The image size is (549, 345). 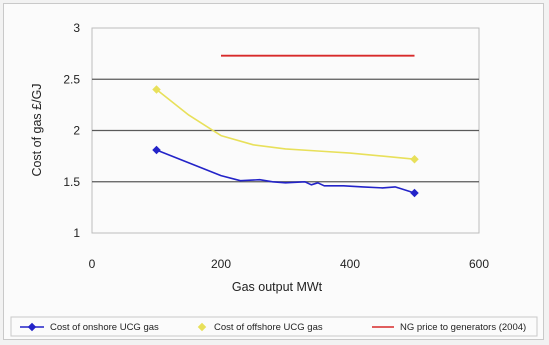 What do you see at coordinates (71, 130) in the screenshot?
I see `y-axis-ticks: 1 1.5 2 2.5 3` at bounding box center [71, 130].